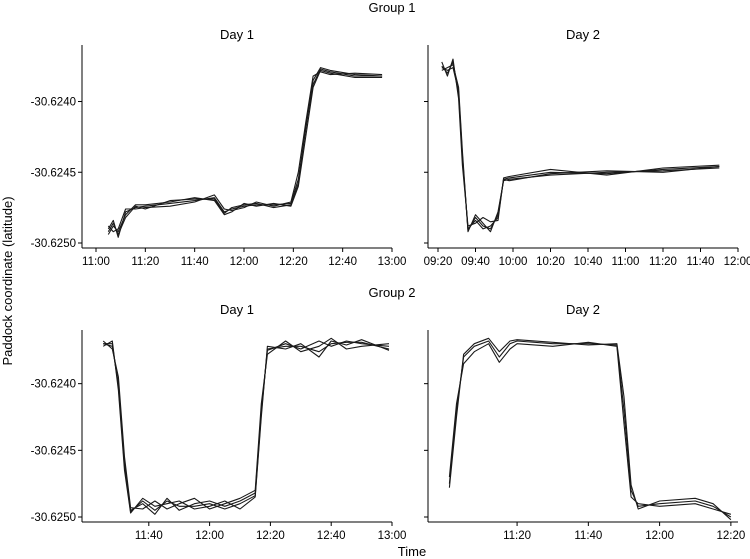 The image size is (750, 559). I want to click on y-axis-label: Paddock coordinate (latitude), so click(7, 280).